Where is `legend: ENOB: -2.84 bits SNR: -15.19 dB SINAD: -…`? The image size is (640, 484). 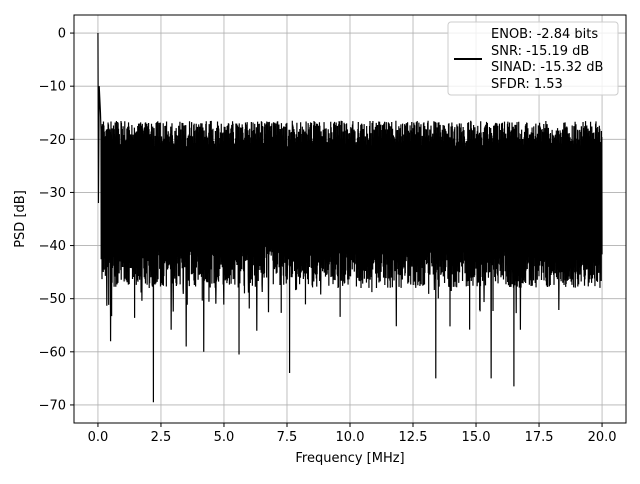
legend: ENOB: -2.84 bits SNR: -15.19 dB SINAD: -… is located at coordinates (533, 58).